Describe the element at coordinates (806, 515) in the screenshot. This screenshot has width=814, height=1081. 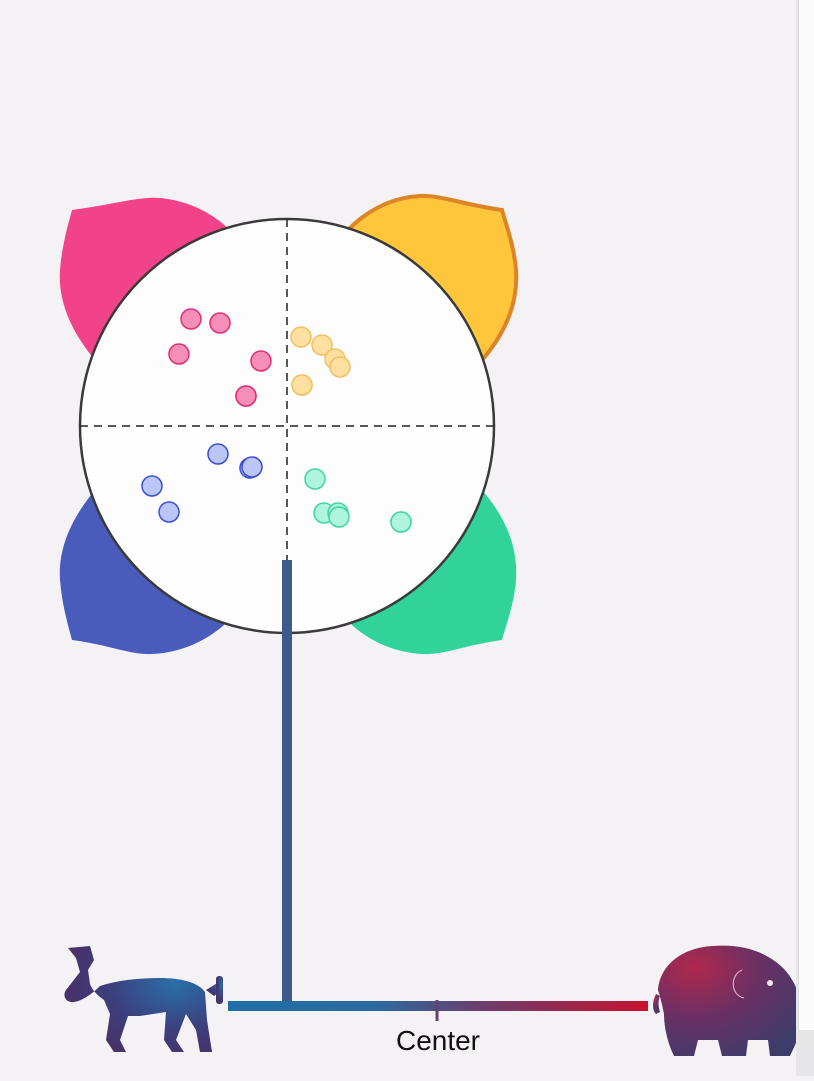
I see `scrollbar-thumb` at that location.